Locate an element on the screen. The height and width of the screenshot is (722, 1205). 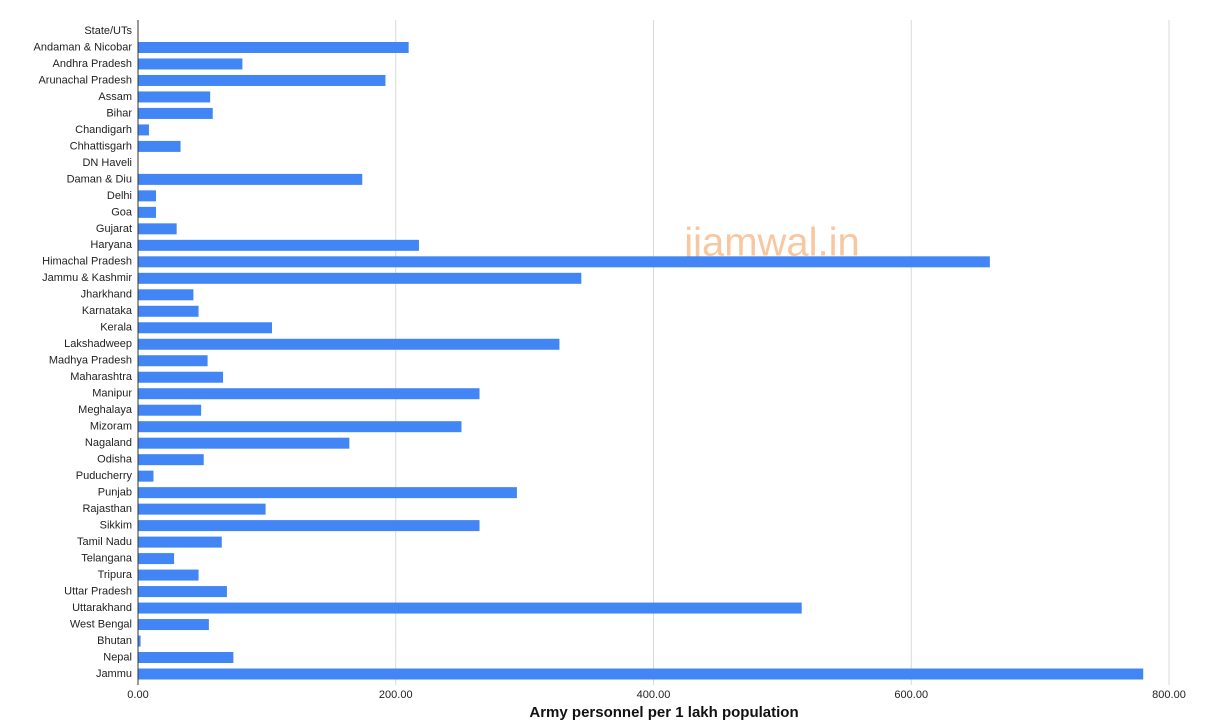
y-tick-label: Meghalaya is located at coordinates (105, 410).